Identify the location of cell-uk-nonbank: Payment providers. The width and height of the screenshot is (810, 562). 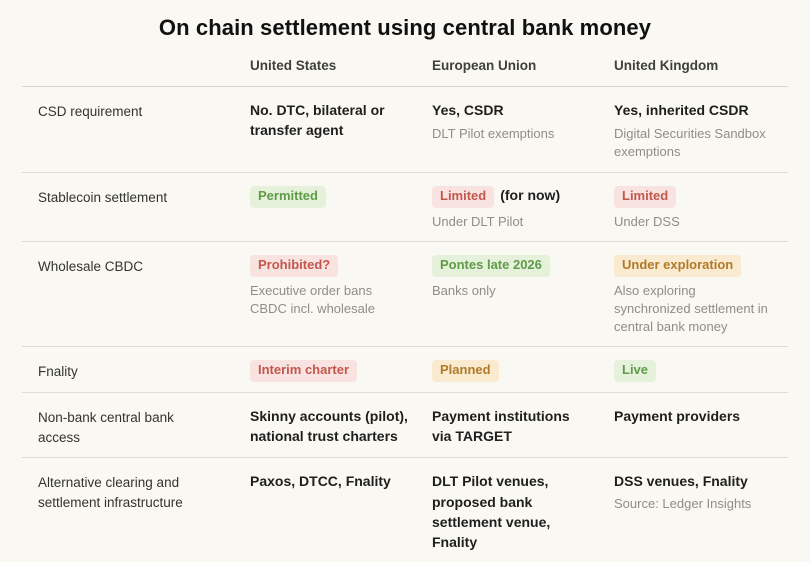
(701, 416).